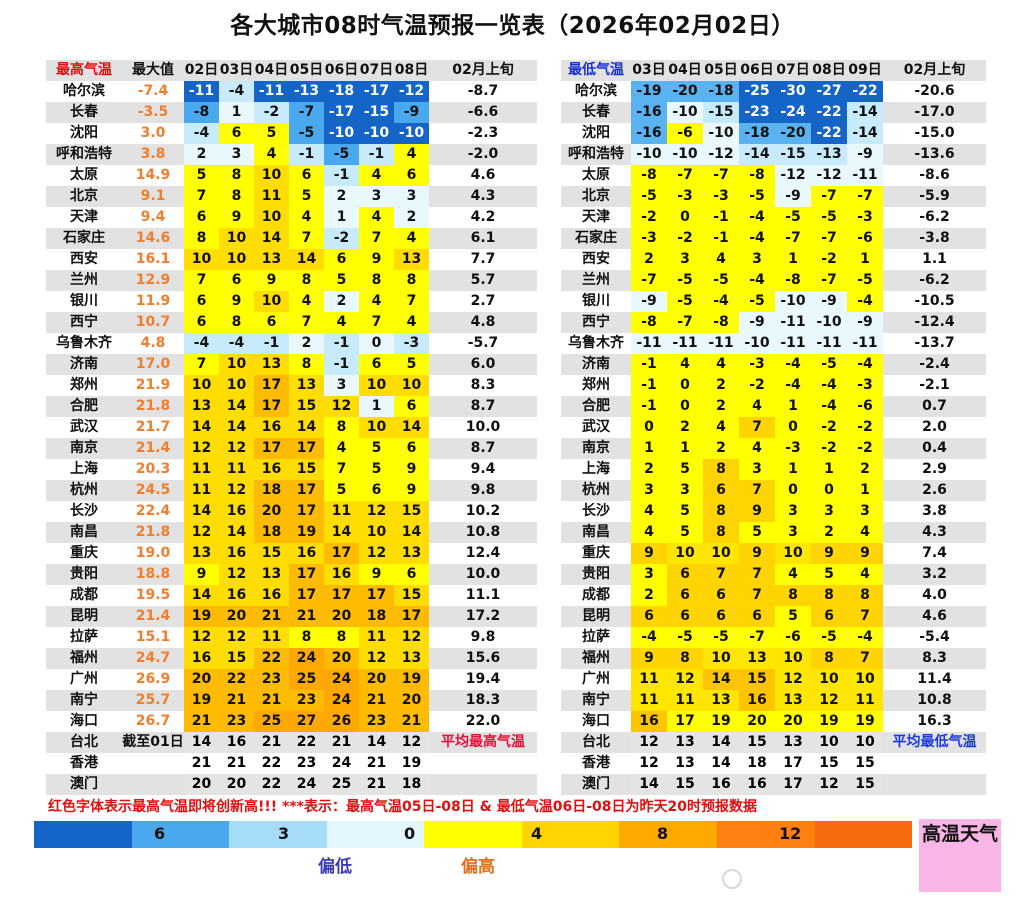 Image resolution: width=1025 pixels, height=902 pixels. What do you see at coordinates (721, 763) in the screenshot?
I see `low-value: 14` at bounding box center [721, 763].